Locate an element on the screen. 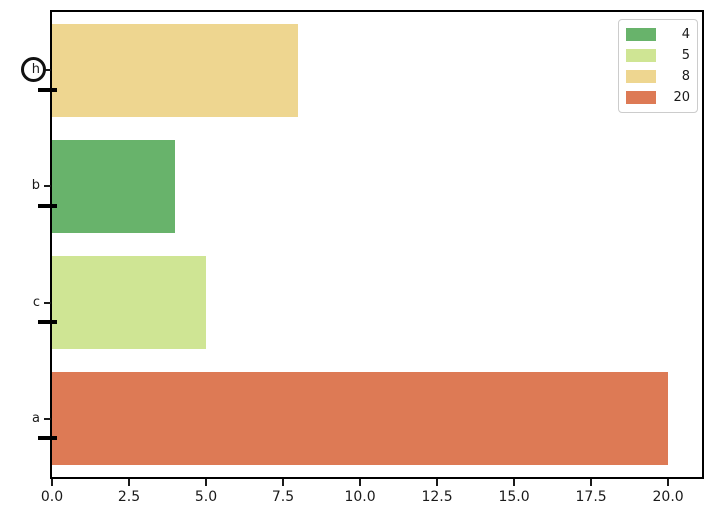 The height and width of the screenshot is (517, 728). legend-row: 20 is located at coordinates (658, 97).